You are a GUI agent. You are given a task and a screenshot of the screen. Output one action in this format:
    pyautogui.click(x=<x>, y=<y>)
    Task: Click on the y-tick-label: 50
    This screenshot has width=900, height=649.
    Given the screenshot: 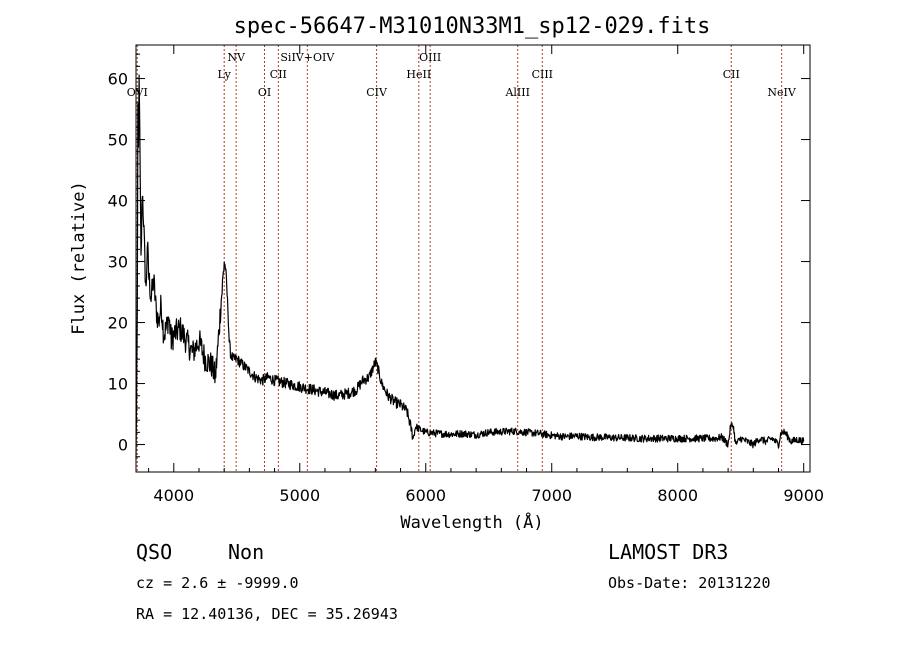 What is the action you would take?
    pyautogui.click(x=118, y=140)
    